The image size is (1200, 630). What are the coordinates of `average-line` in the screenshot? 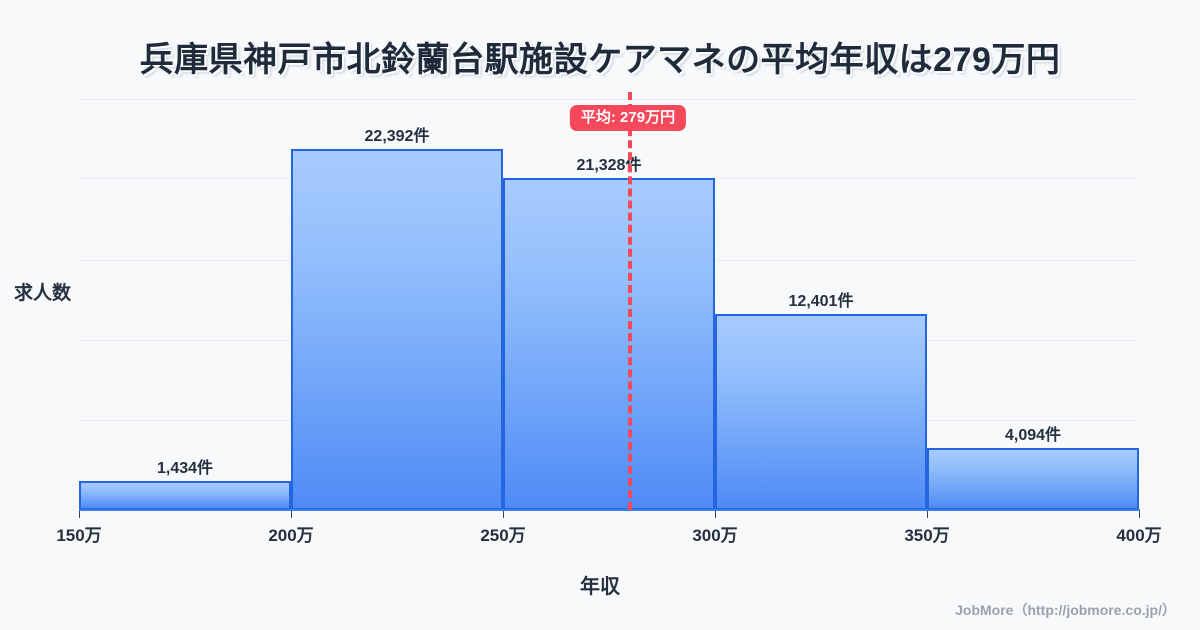 It's located at (630, 301).